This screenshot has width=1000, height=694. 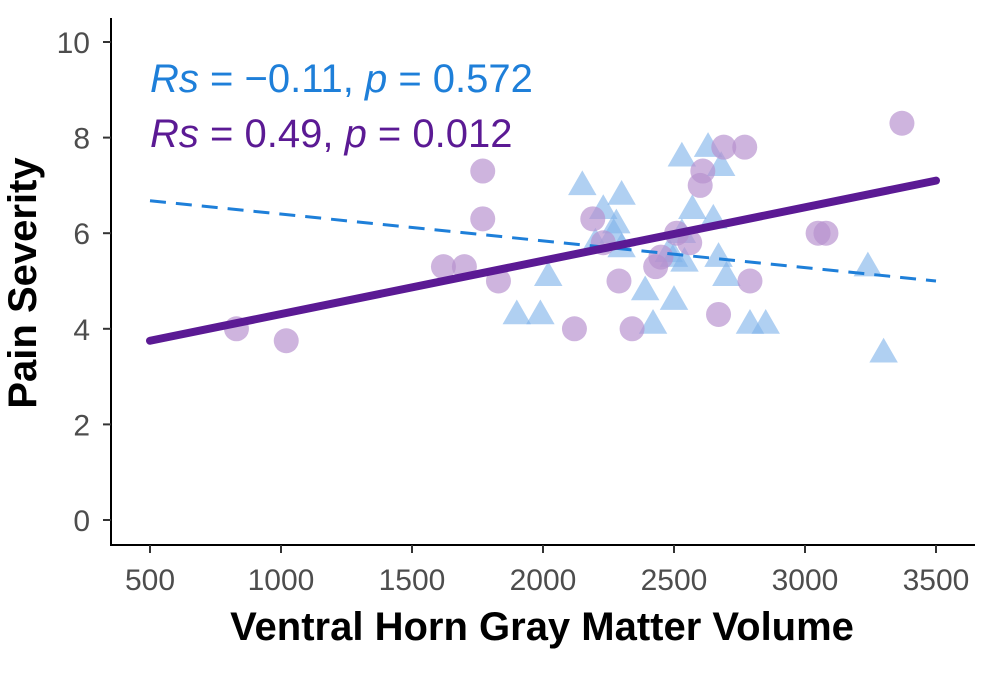 I want to click on x-axis-title: Ventral Horn Gray Matter Volume, so click(x=542, y=627).